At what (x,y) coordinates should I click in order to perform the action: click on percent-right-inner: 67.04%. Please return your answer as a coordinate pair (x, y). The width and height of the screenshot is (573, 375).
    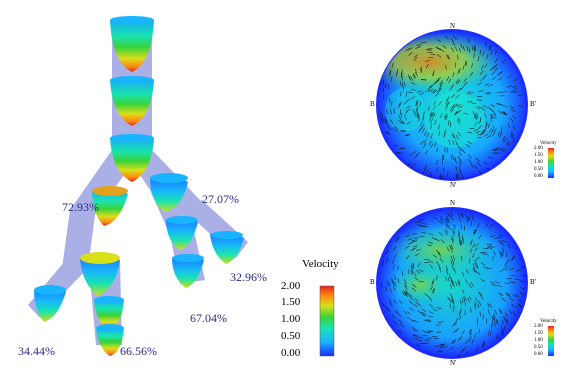
    Looking at the image, I should click on (208, 318).